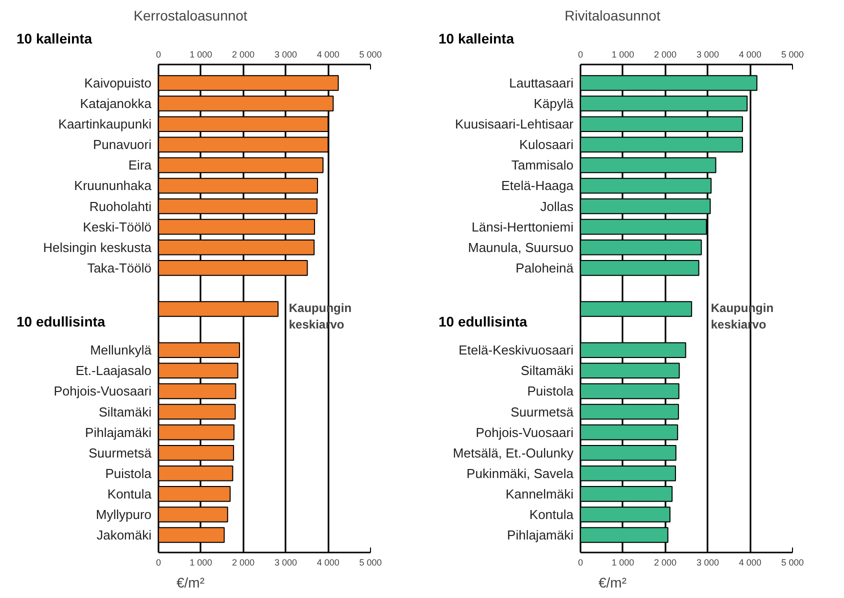  Describe the element at coordinates (513, 452) in the screenshot. I see `y-tick-label: Metsälä, Et.-Oulunky` at that location.